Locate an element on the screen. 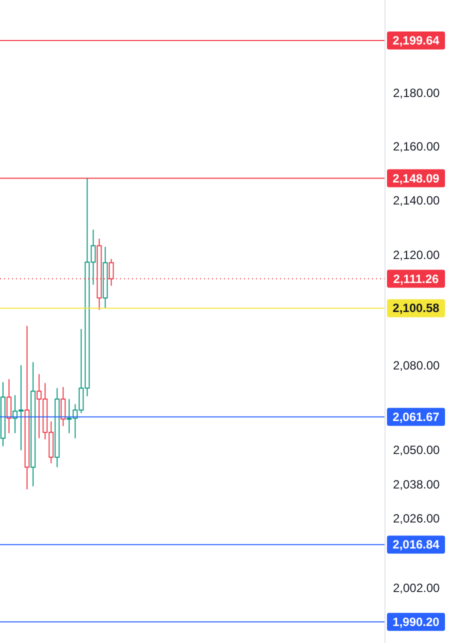 The height and width of the screenshot is (643, 449). ref-line-label: 2,100.58 is located at coordinates (416, 308).